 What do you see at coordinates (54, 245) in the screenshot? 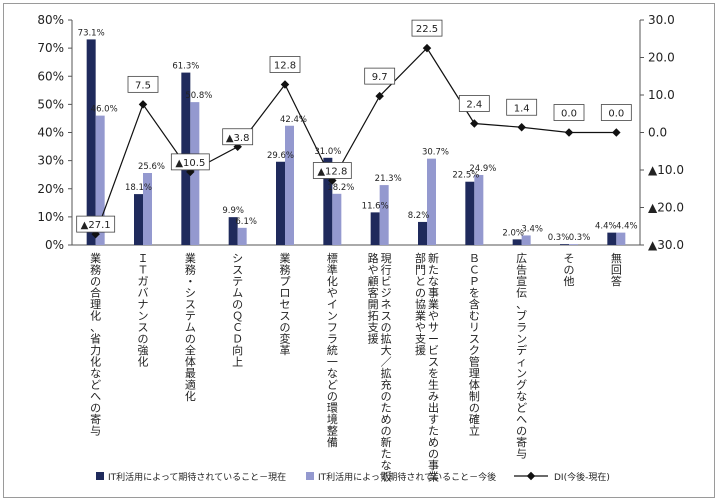
I see `left-tick-label: 0%` at bounding box center [54, 245].